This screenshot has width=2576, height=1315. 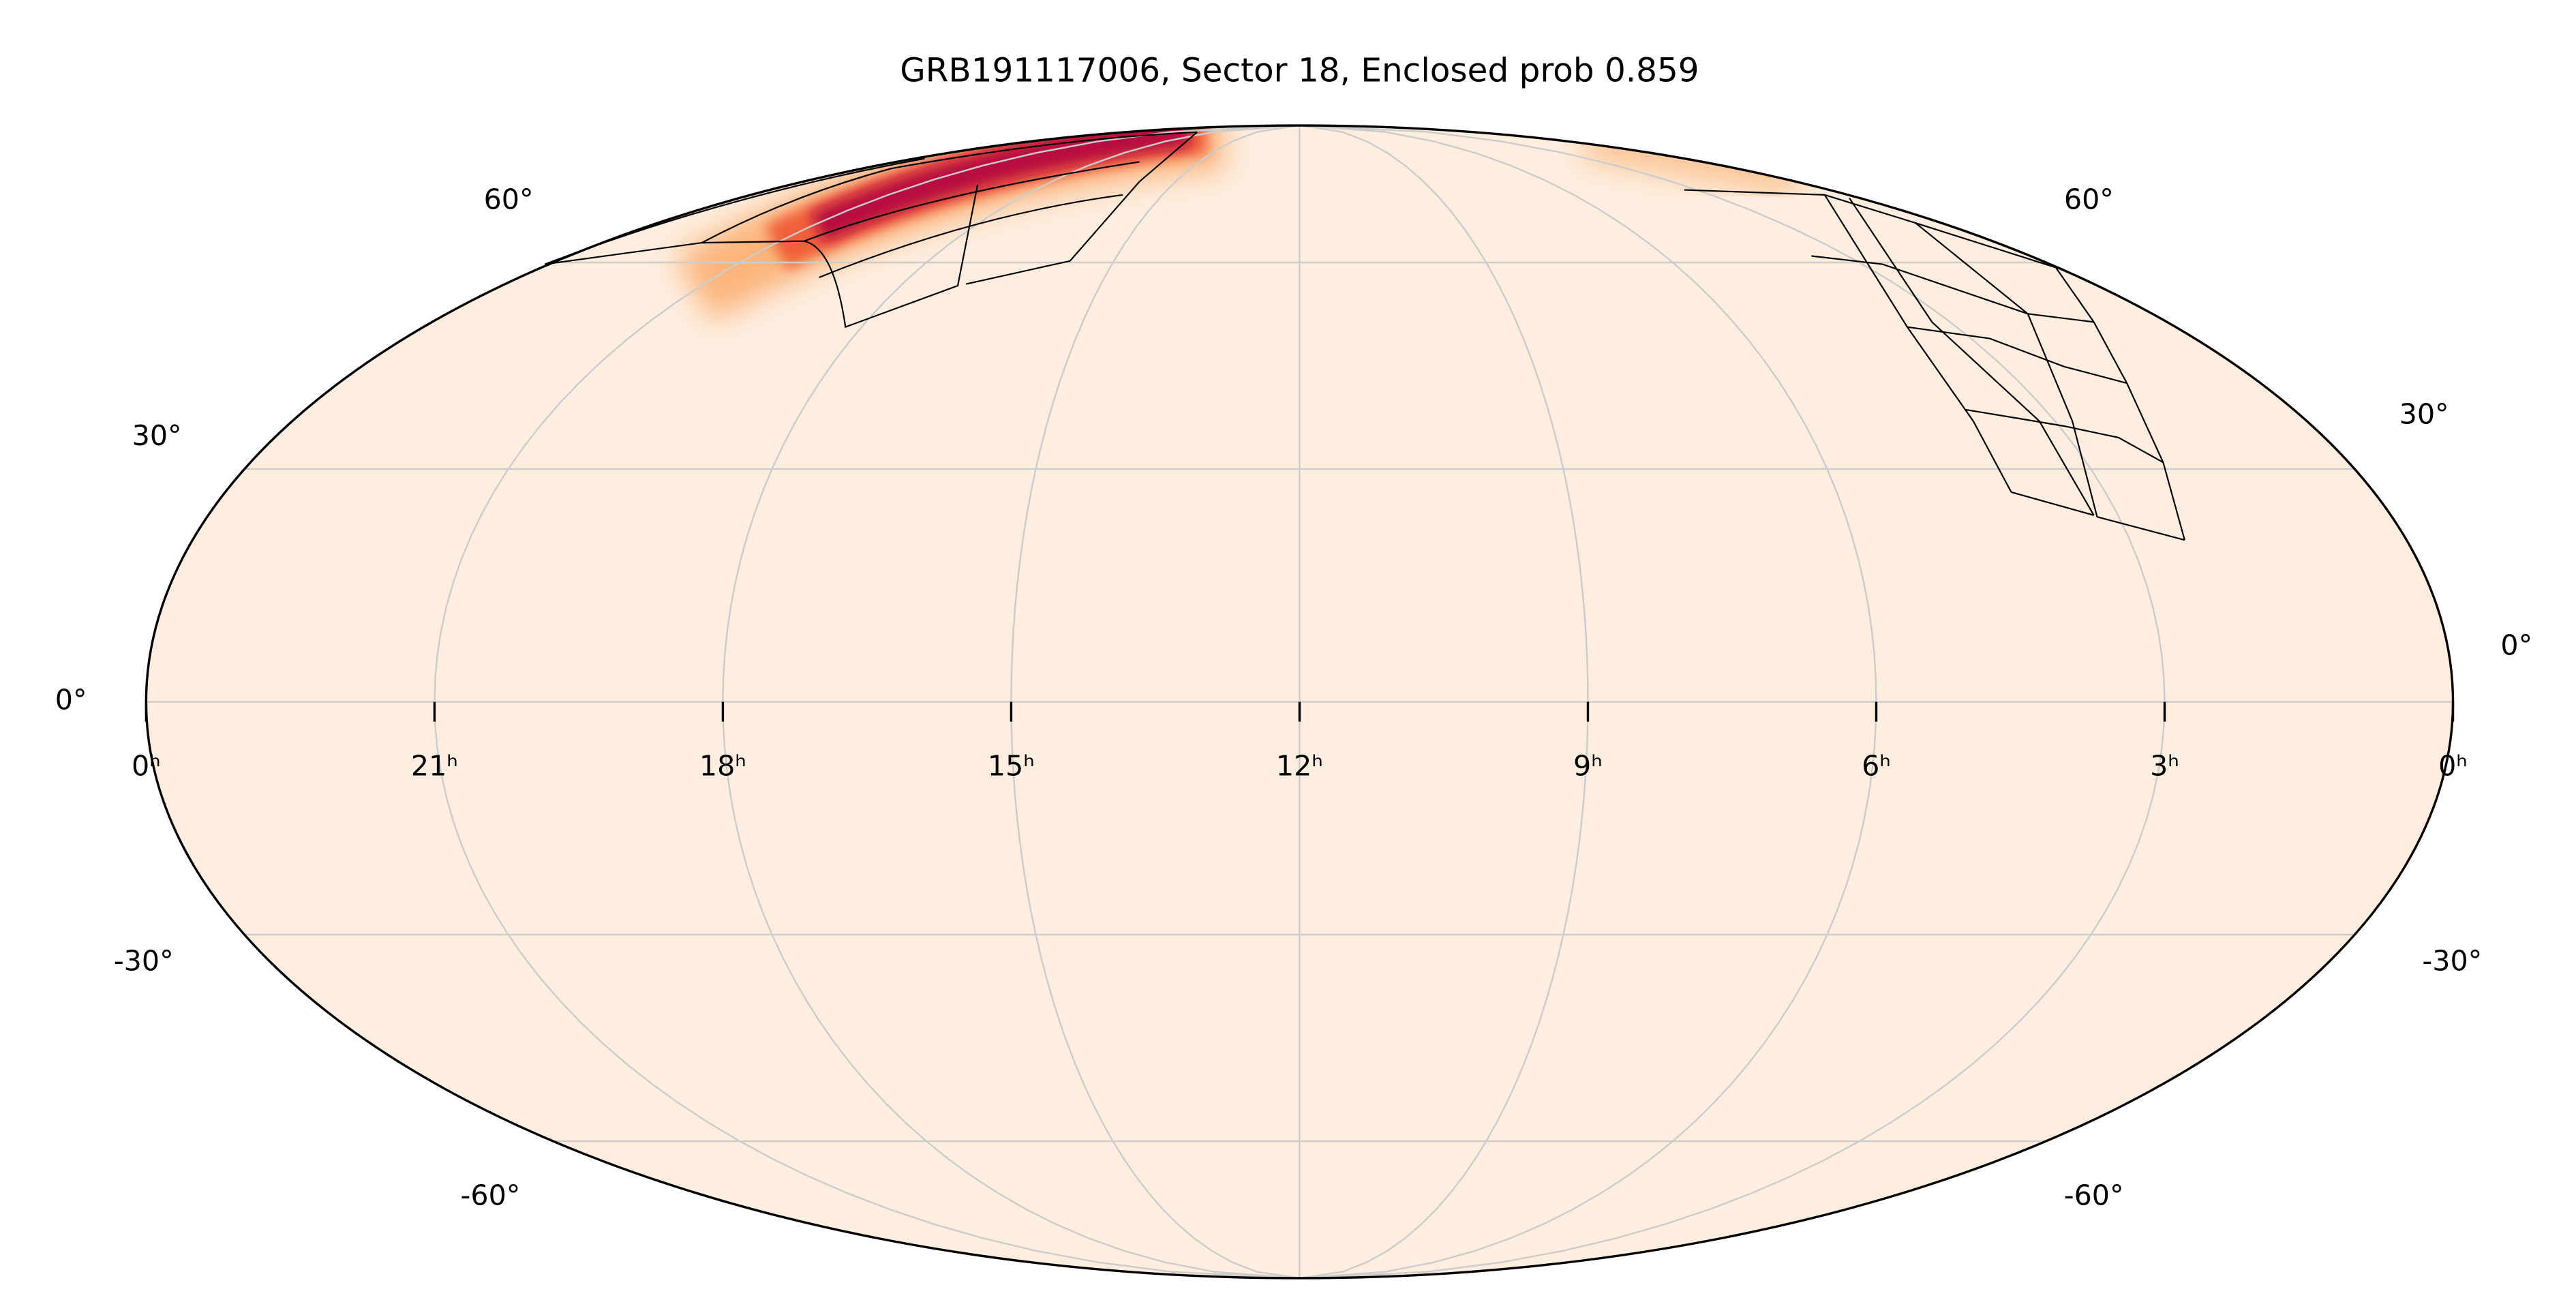 I want to click on x-tick-label: 18ʰ, so click(x=723, y=766).